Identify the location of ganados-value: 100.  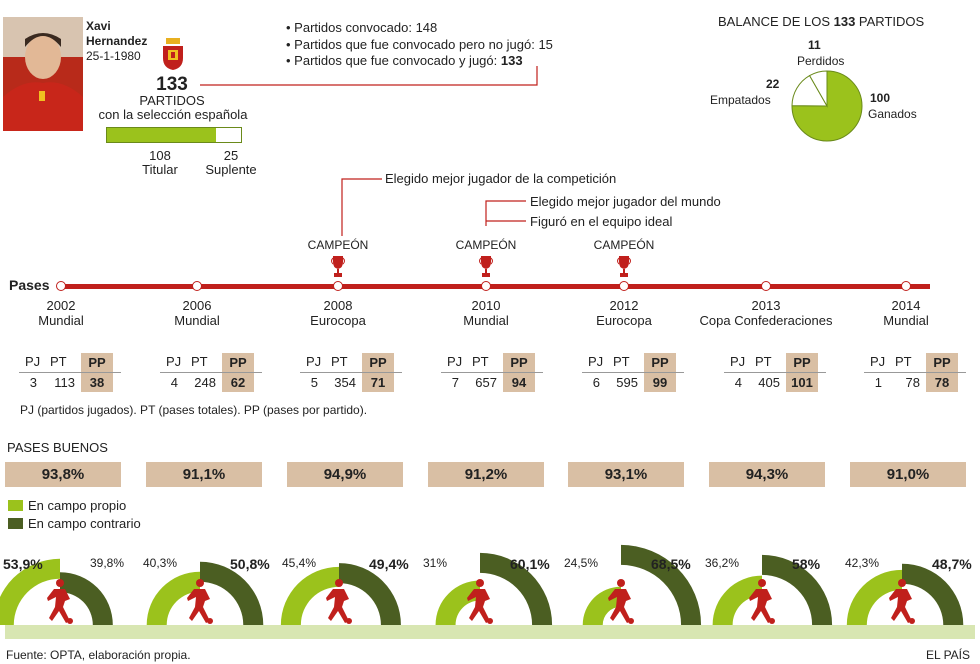
(880, 98).